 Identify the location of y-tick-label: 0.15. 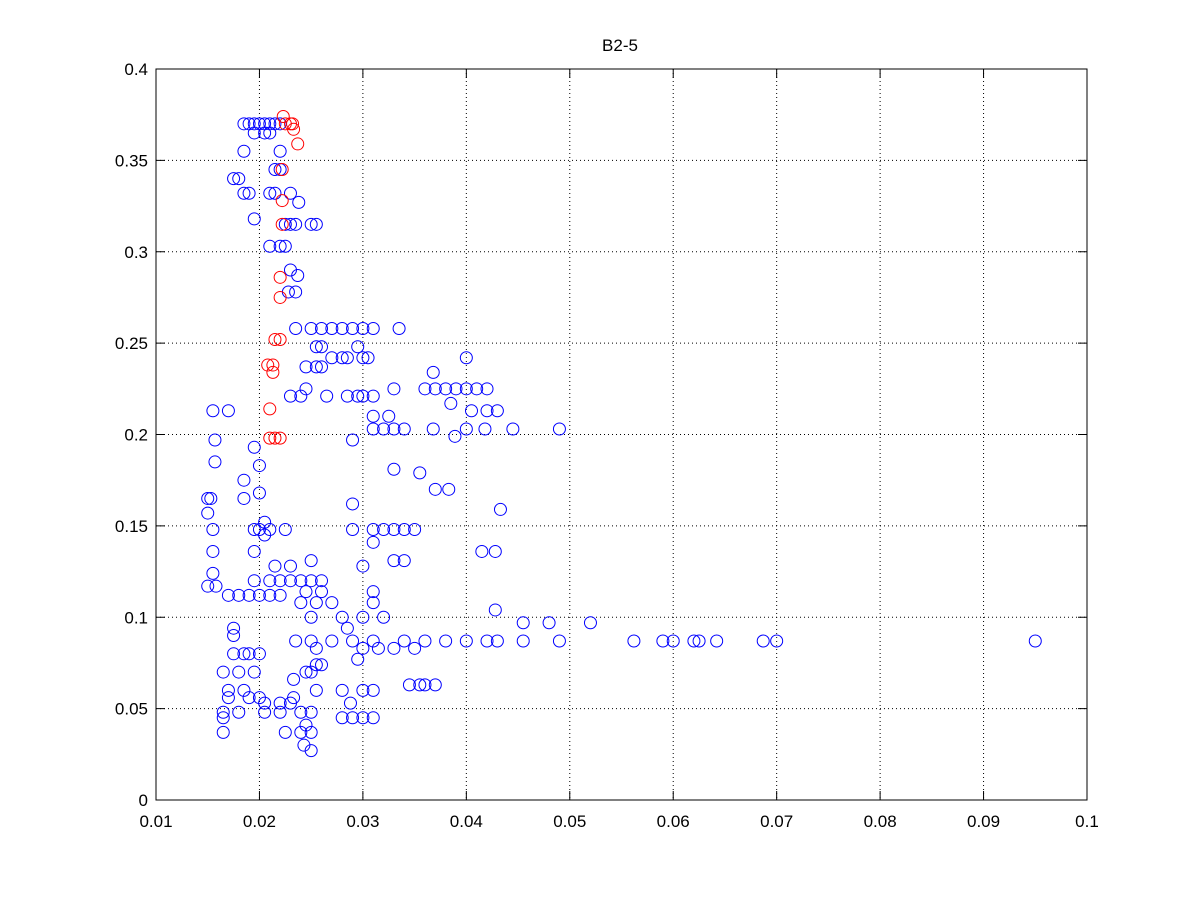
(131, 526).